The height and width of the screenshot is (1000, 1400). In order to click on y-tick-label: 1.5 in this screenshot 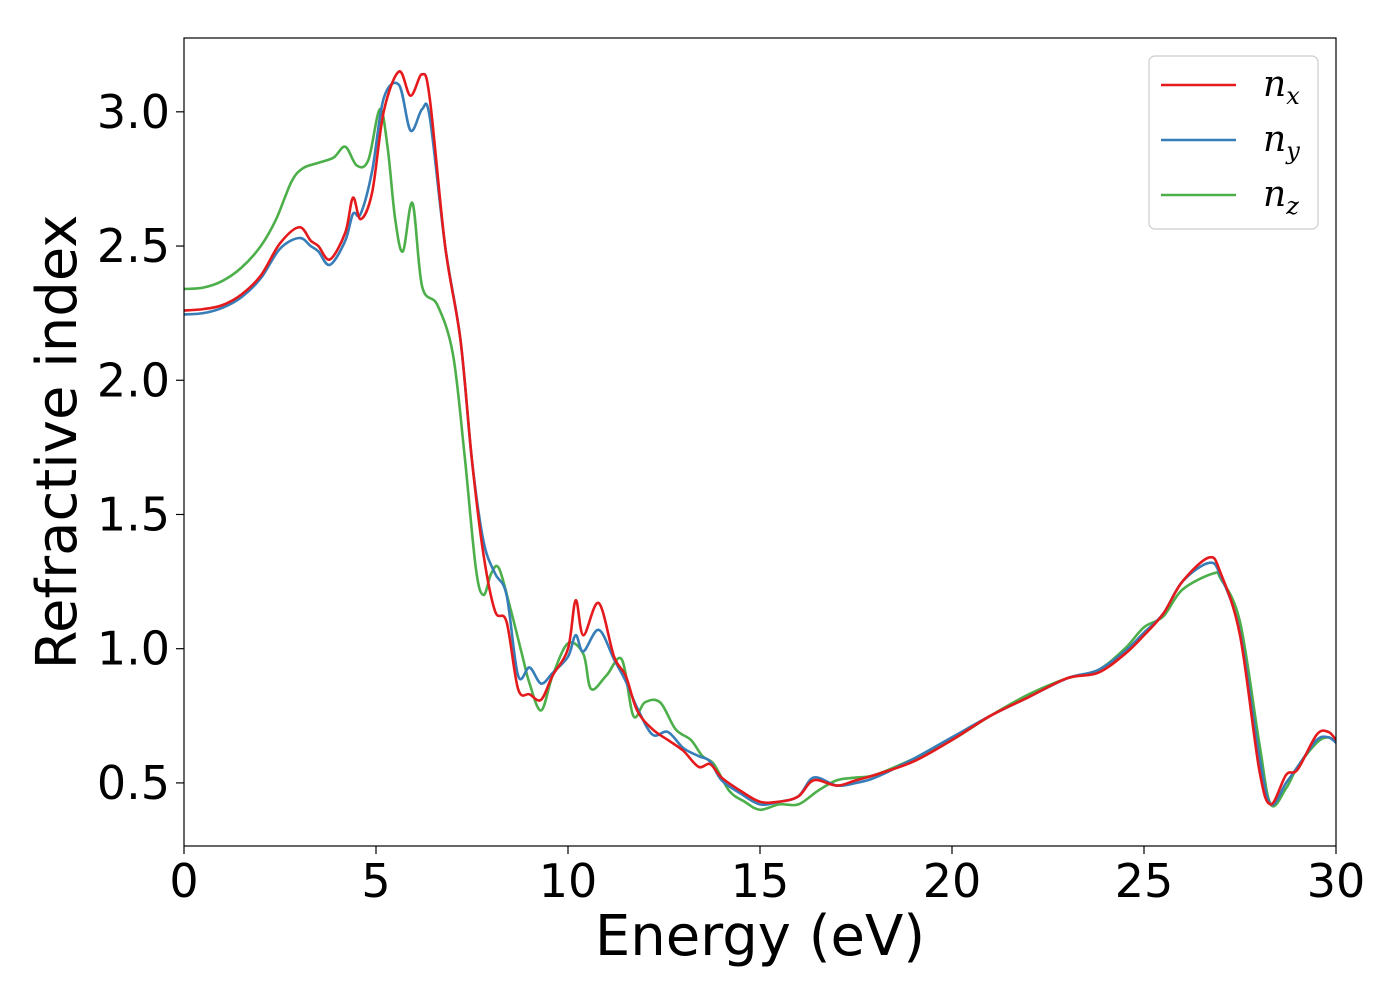, I will do `click(133, 514)`.